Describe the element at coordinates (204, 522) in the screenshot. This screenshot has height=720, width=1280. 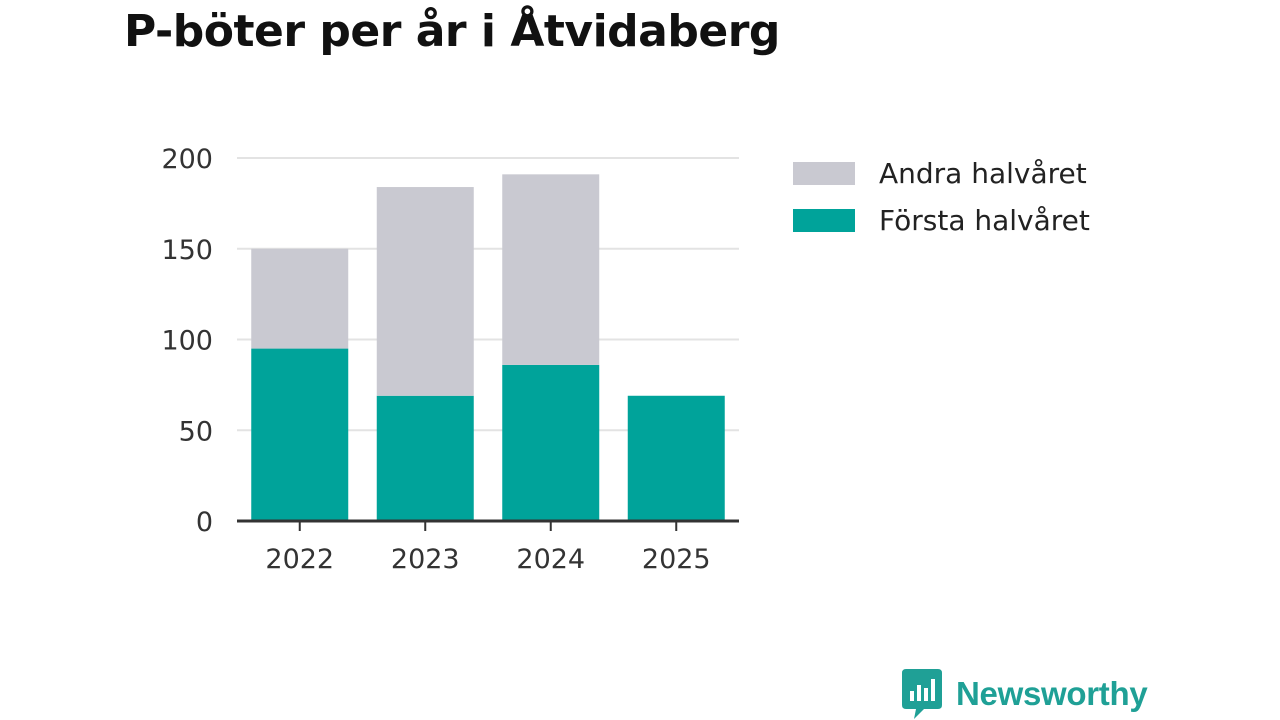
I see `y-tick-label: 0` at that location.